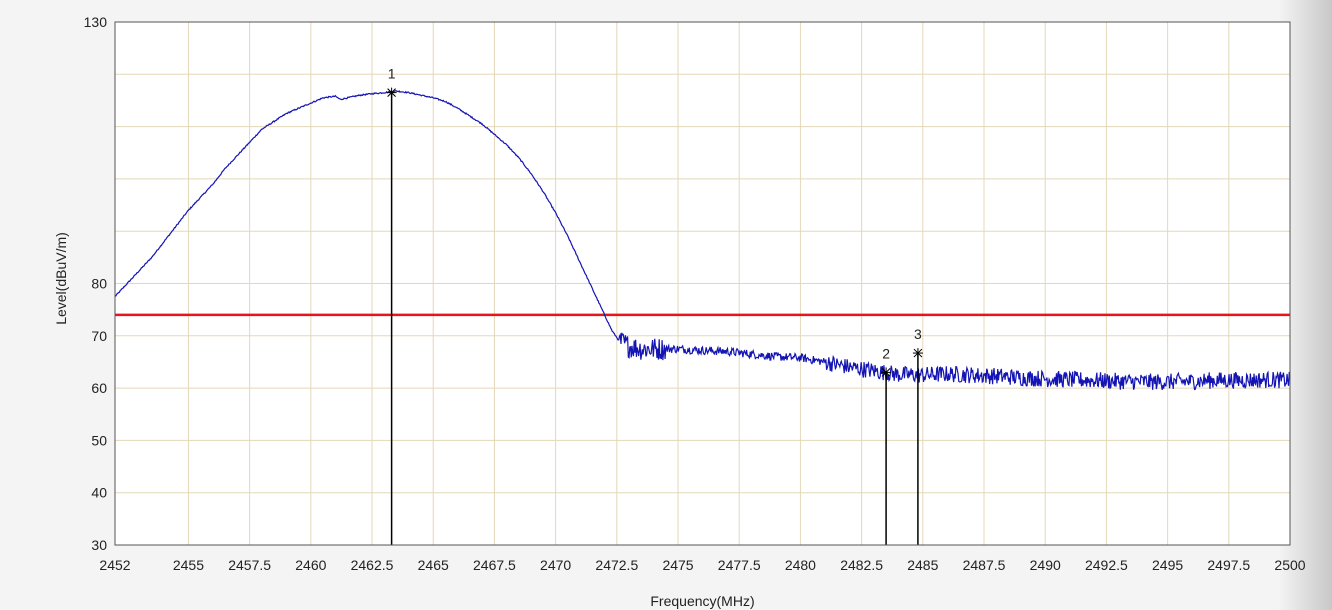  Describe the element at coordinates (984, 565) in the screenshot. I see `x-tick-label: 2487.5` at that location.